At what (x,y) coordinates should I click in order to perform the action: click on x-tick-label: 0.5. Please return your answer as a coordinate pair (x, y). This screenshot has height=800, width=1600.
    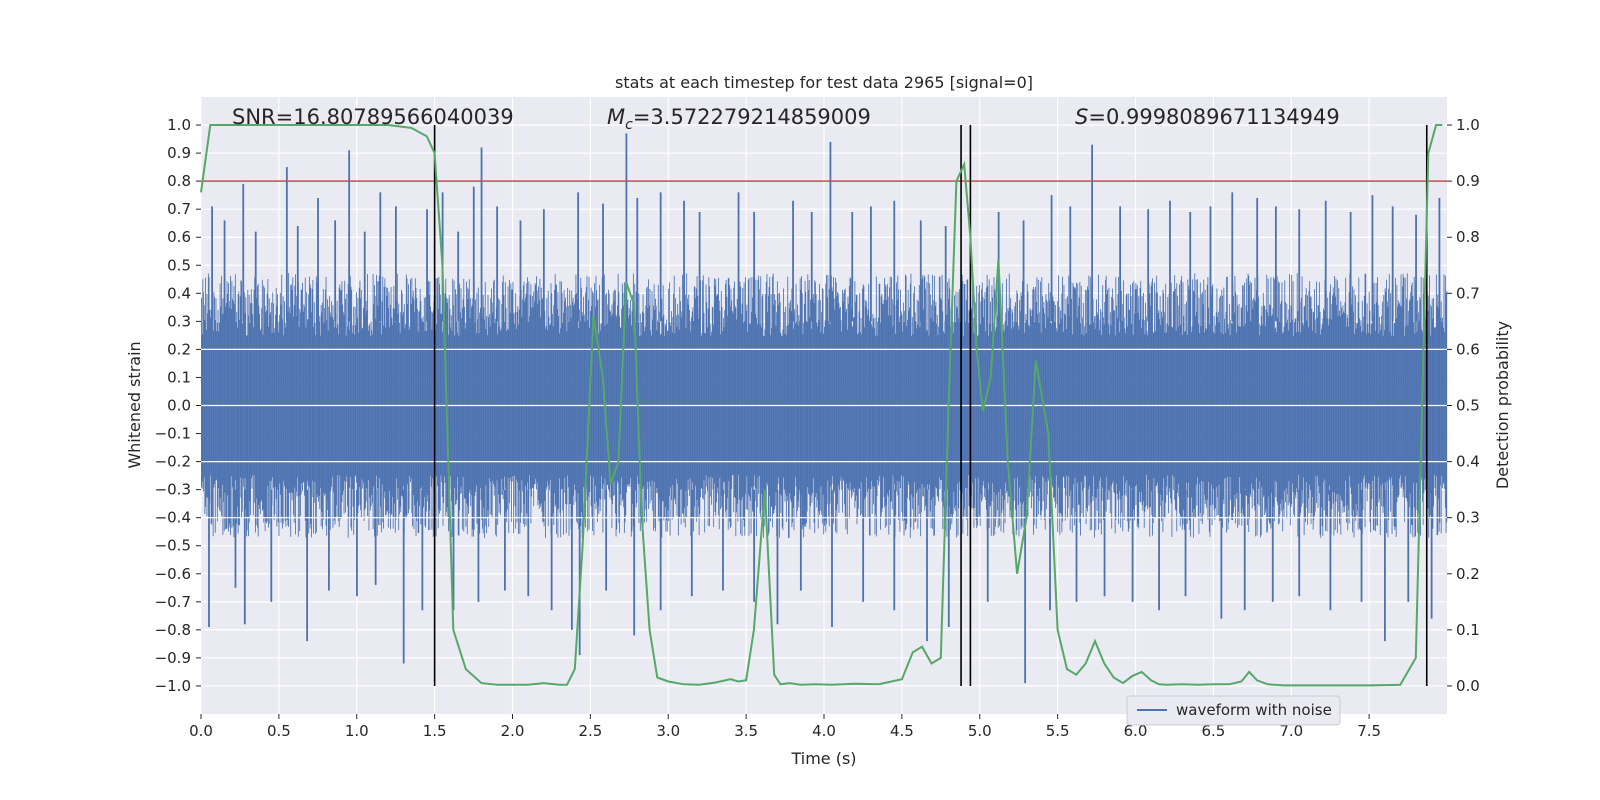
    Looking at the image, I should click on (279, 731).